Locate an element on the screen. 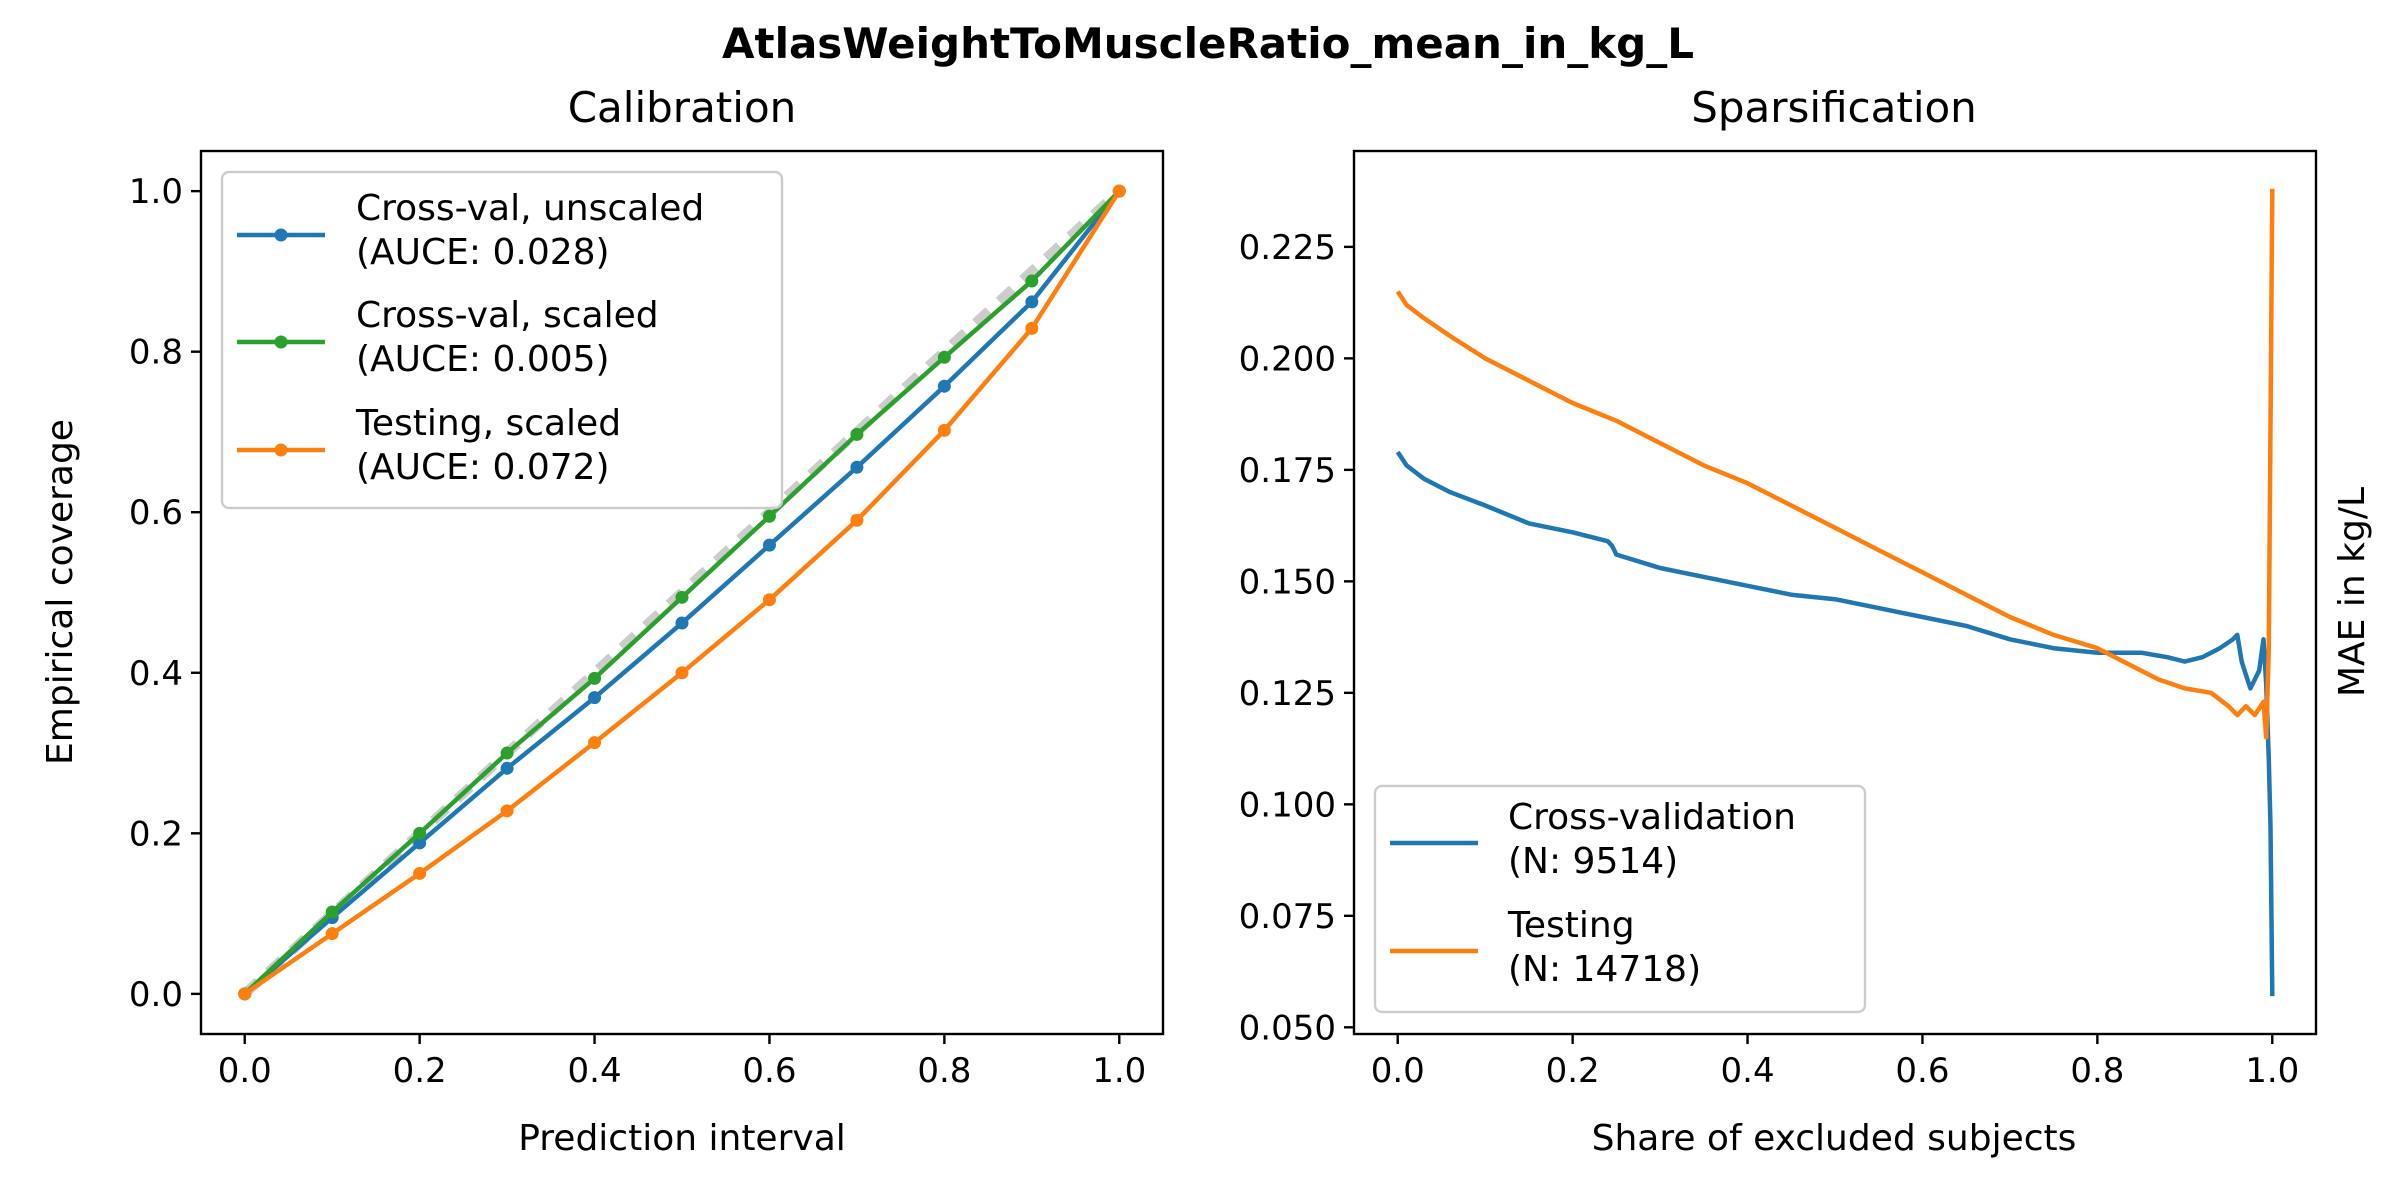  y-tick-label: 0.200 is located at coordinates (1287, 359).